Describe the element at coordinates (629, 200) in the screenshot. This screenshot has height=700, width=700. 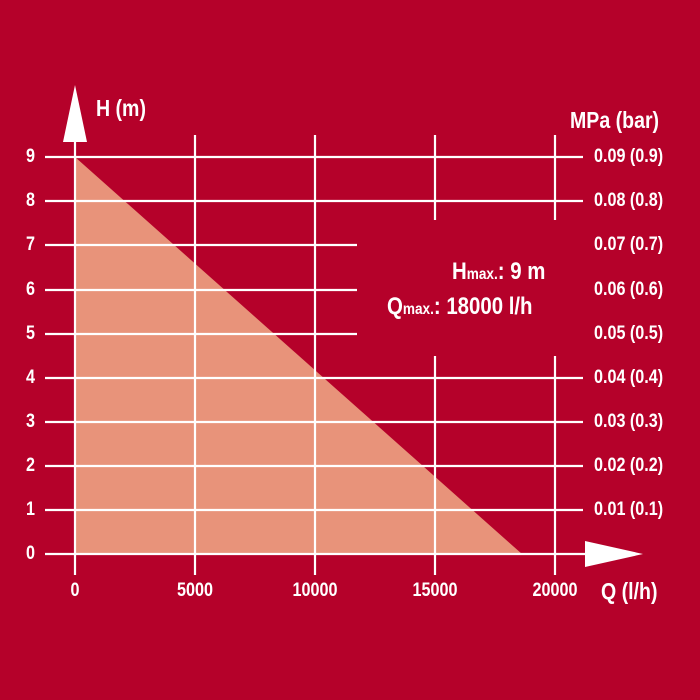
I see `y2-tick: 0.08 (0.8)` at that location.